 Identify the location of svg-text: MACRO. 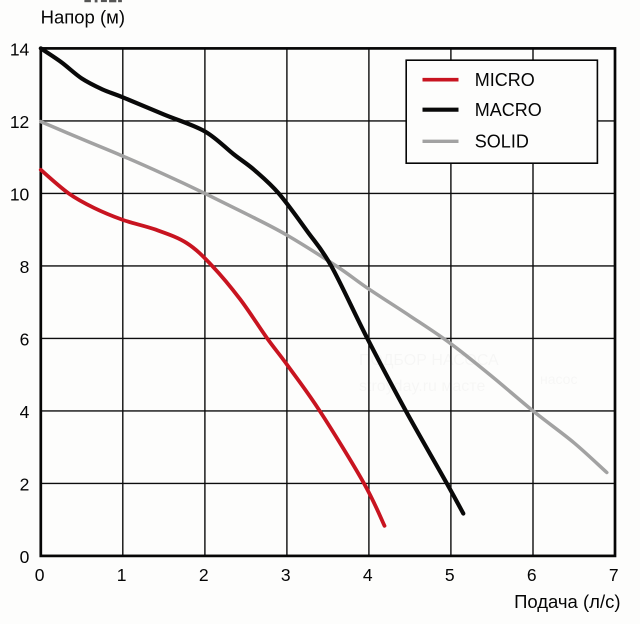
(508, 110).